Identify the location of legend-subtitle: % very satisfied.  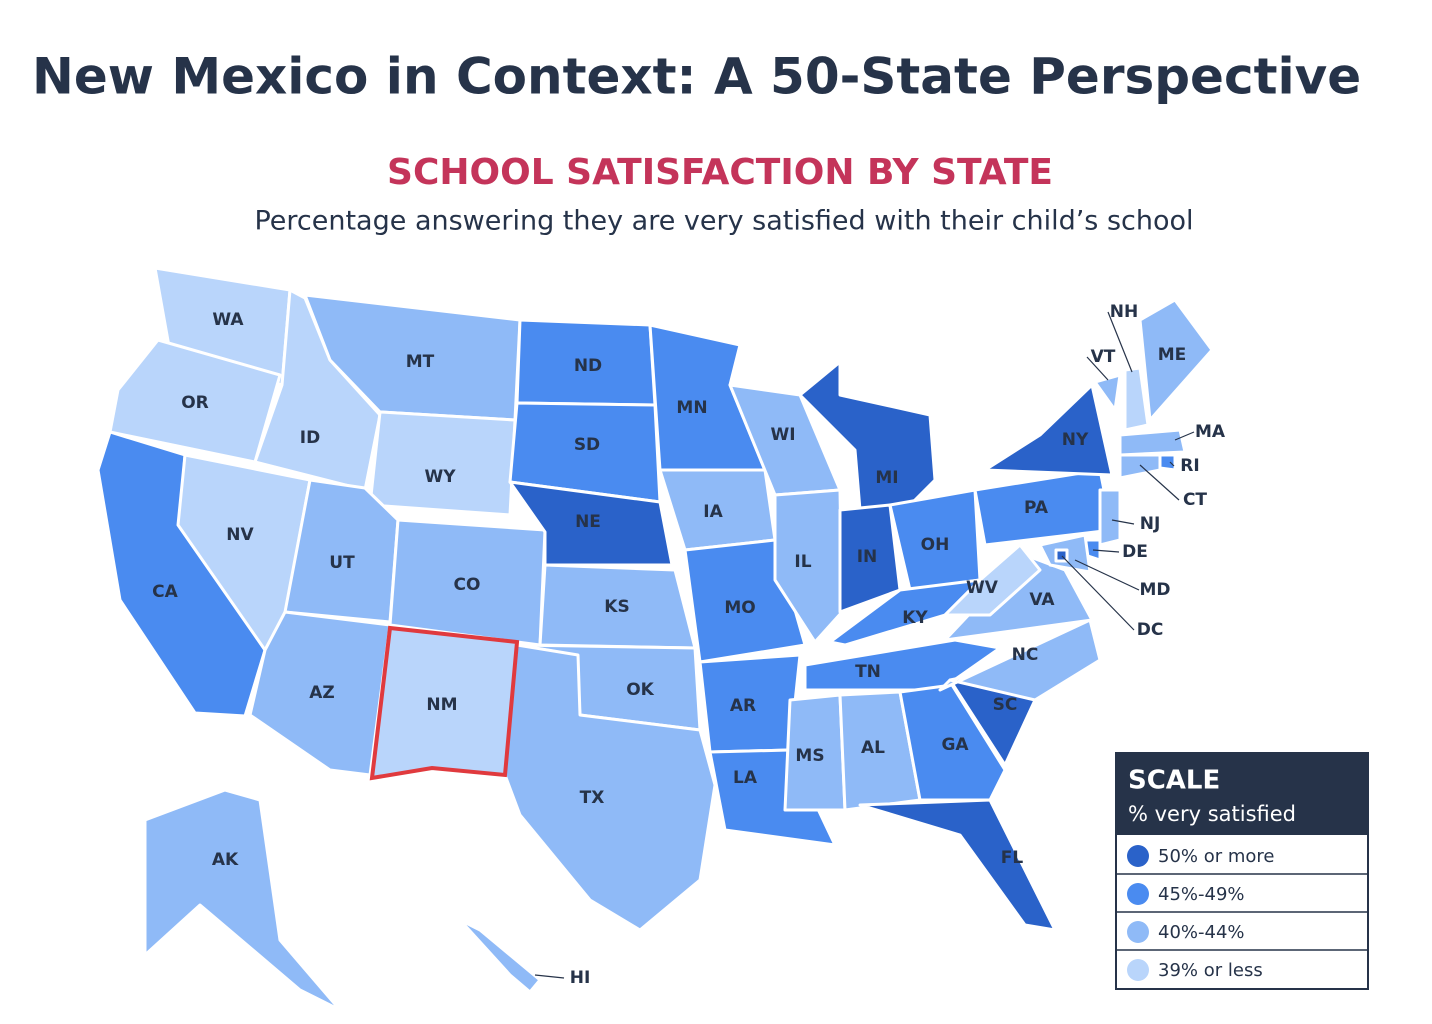
(1212, 814).